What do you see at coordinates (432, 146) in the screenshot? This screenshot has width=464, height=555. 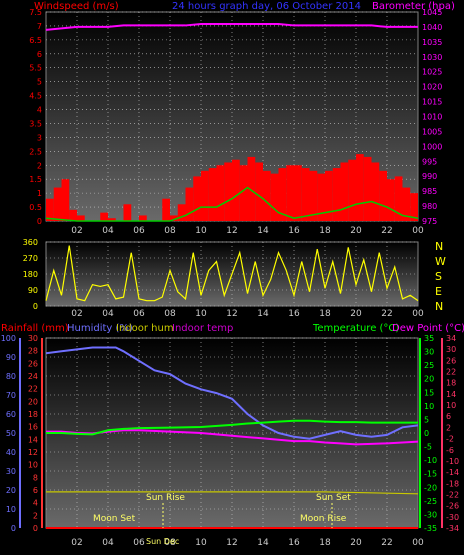 I see `barometer-y-tick: 1000` at bounding box center [432, 146].